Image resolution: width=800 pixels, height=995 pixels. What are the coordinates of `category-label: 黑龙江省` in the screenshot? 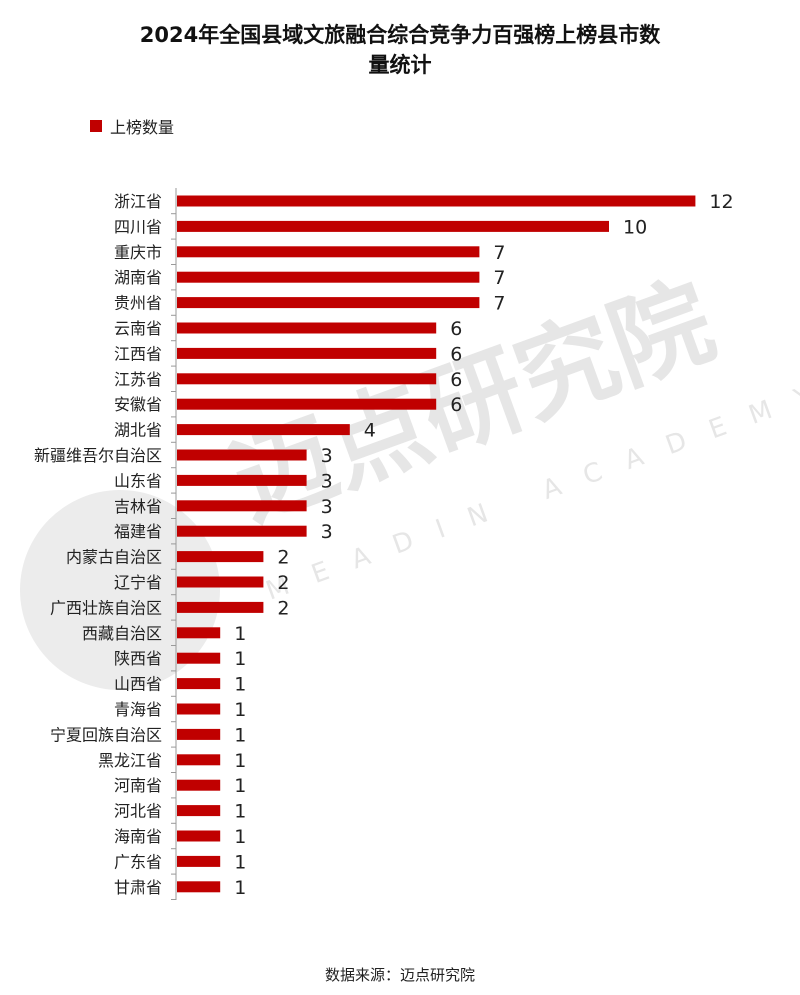 It's located at (130, 760).